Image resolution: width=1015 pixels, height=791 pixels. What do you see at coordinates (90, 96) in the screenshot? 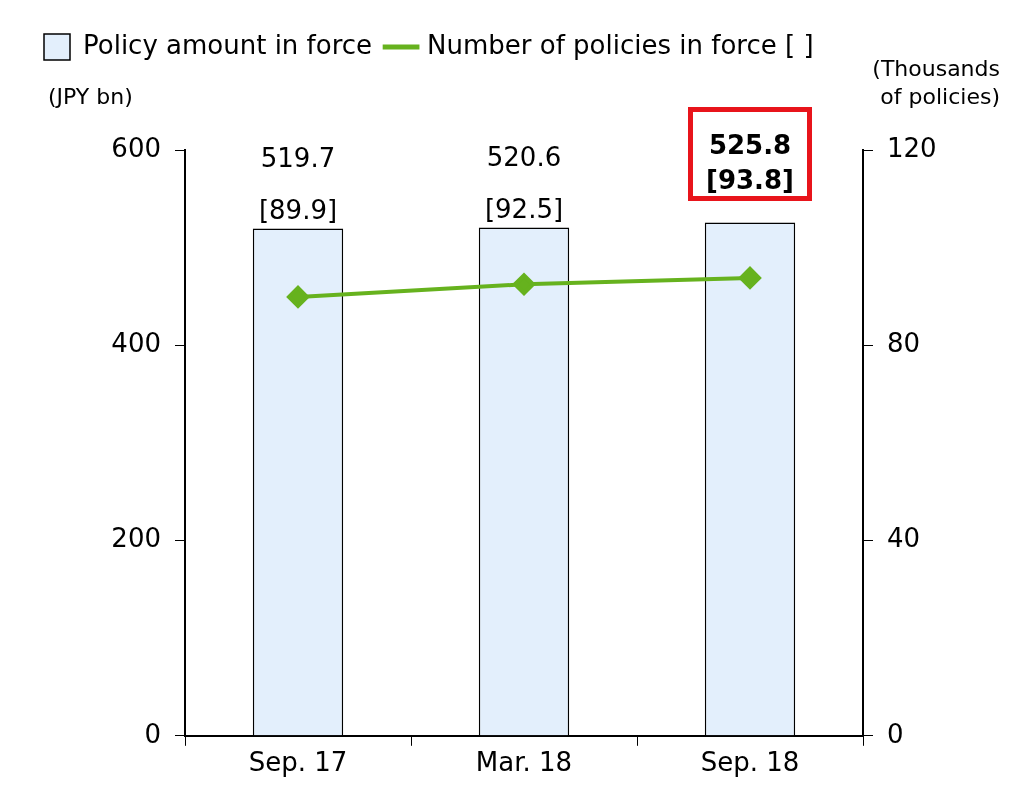
I see `y-axis-title: (JPY bn)` at bounding box center [90, 96].